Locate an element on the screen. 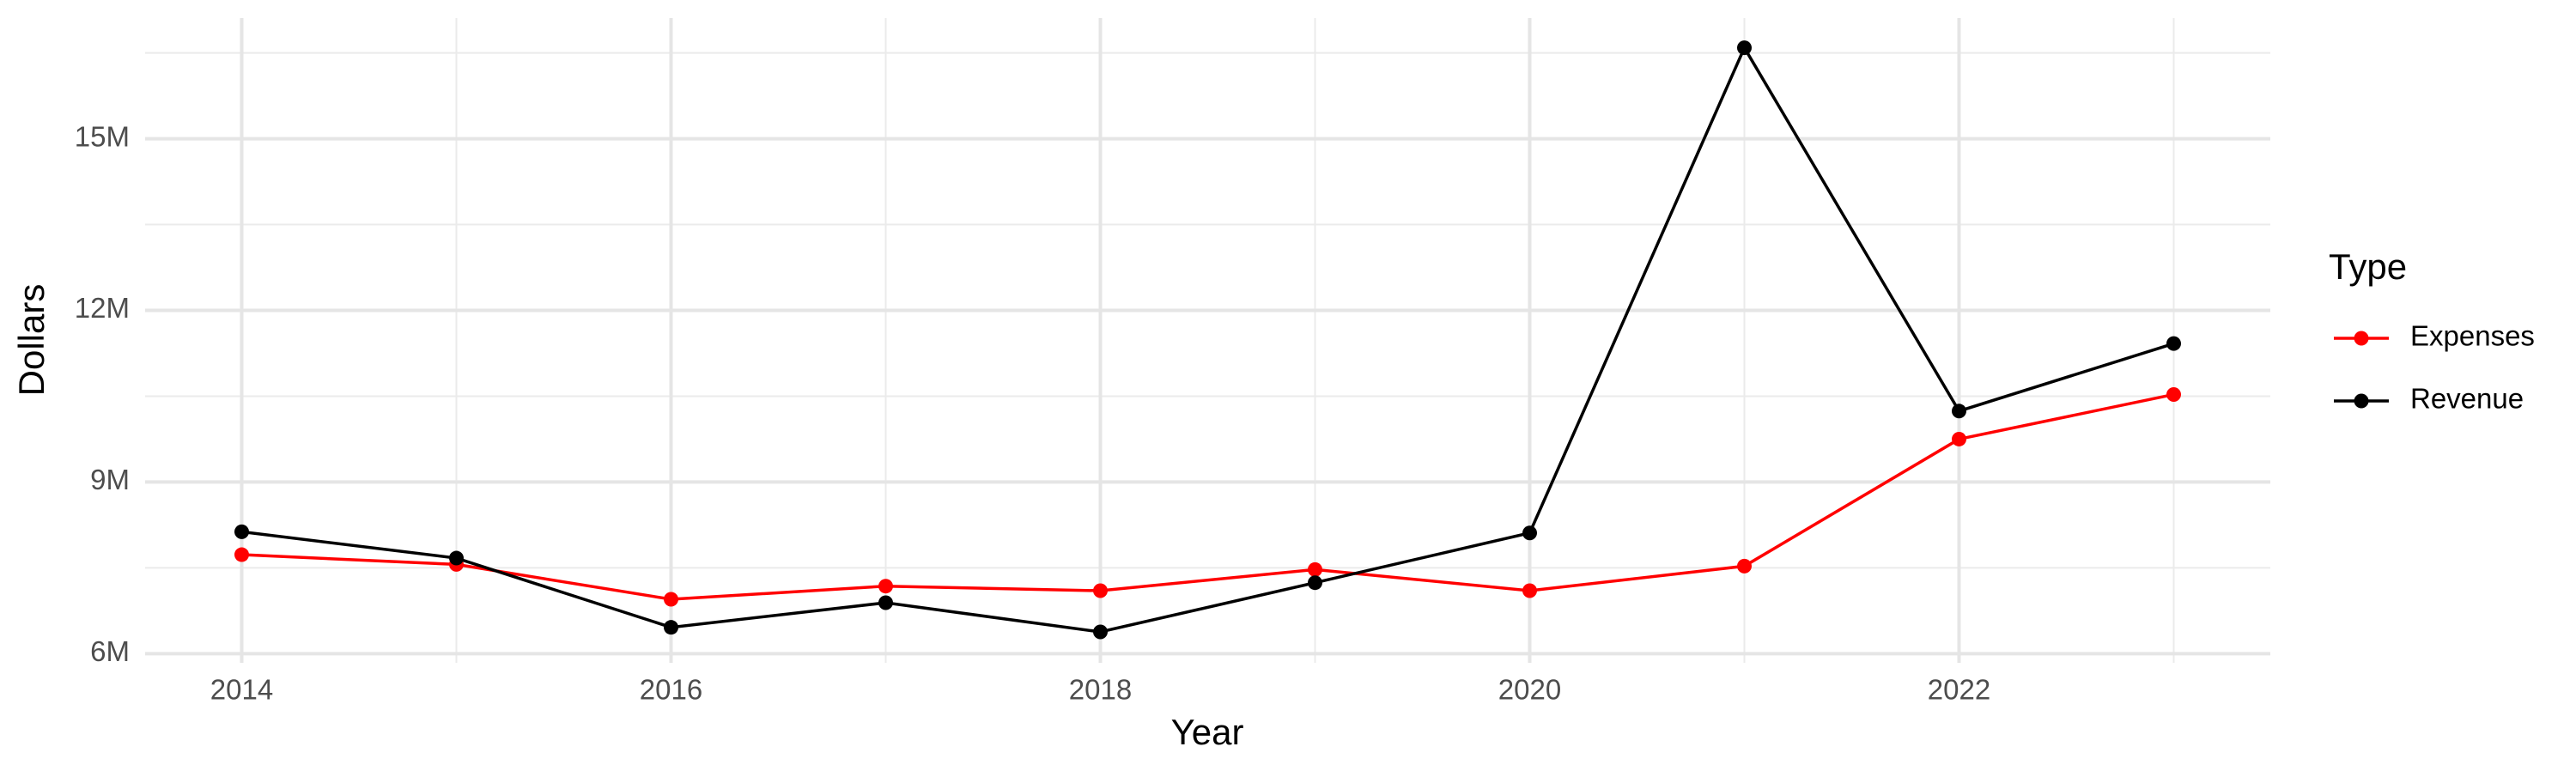 Image resolution: width=2576 pixels, height=777 pixels. x-tick-label: 2016 is located at coordinates (671, 690).